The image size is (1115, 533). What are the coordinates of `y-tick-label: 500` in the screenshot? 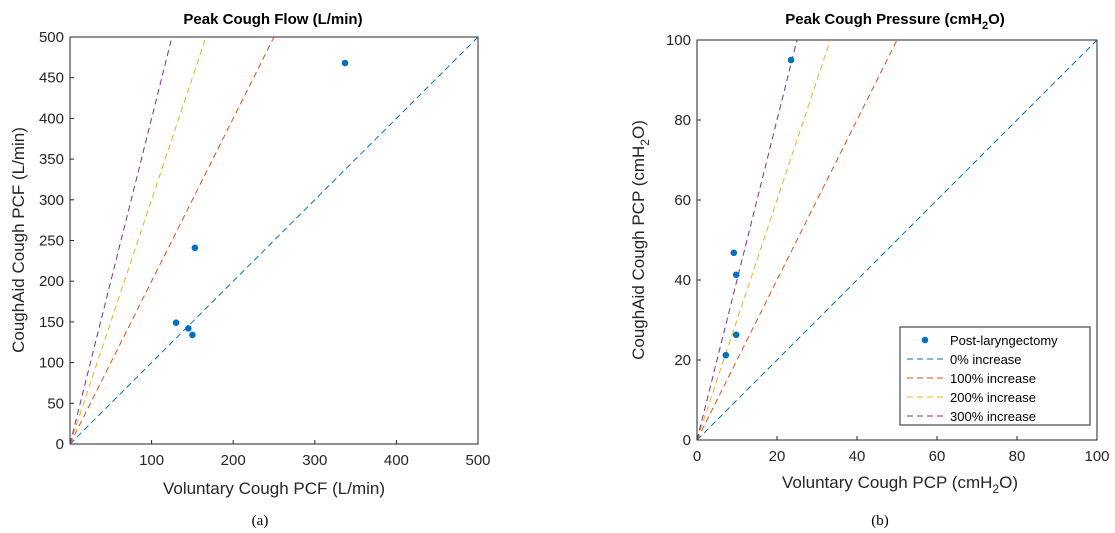 It's located at (51, 37).